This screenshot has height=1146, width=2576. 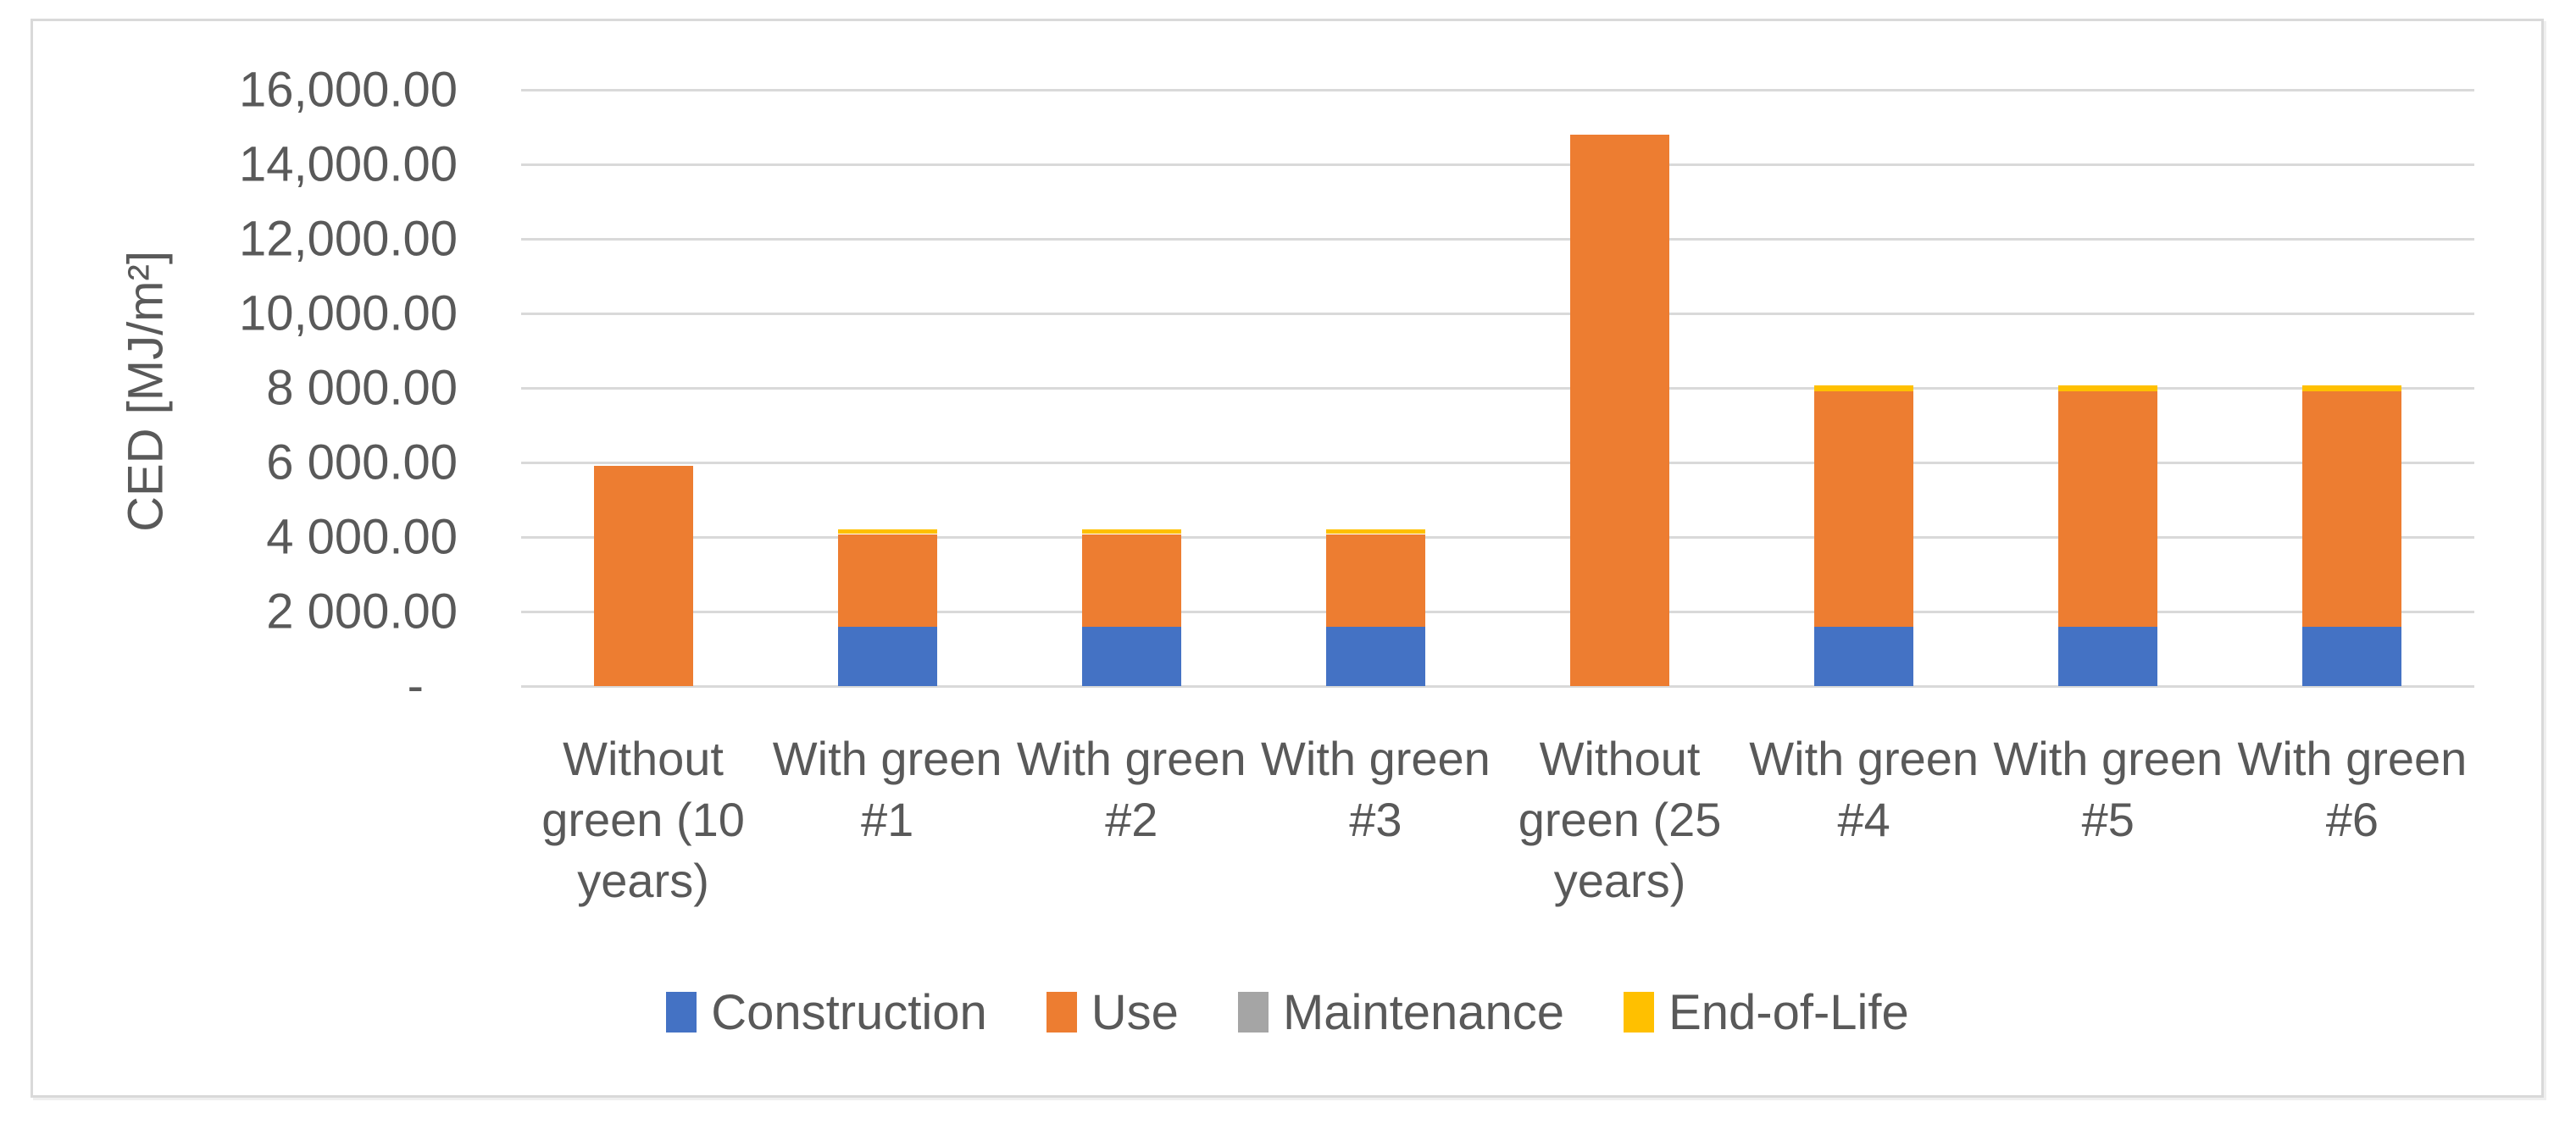 I want to click on y-axis-tick-label: -, so click(x=415, y=686).